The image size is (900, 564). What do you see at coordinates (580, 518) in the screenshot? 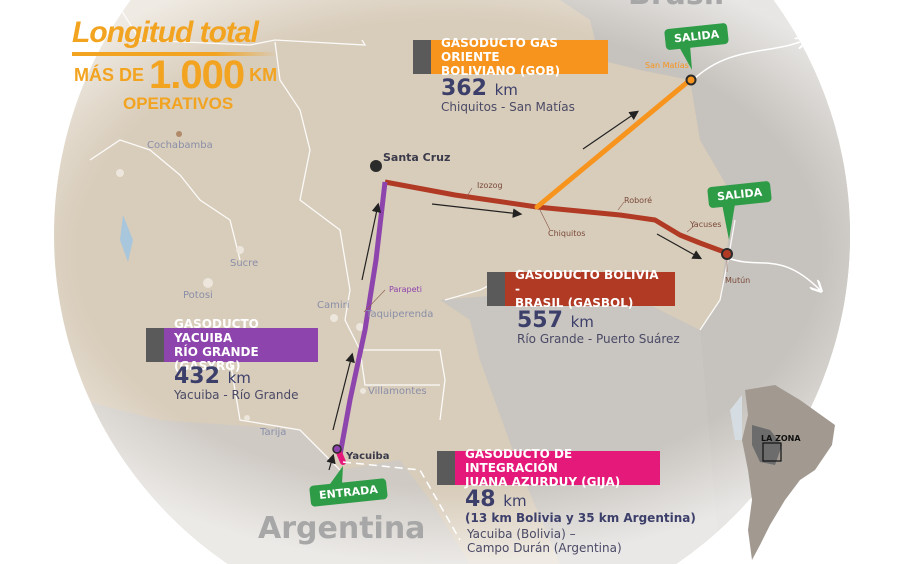
I see `gija-detail: (13 km Bolivia y 35 km Argentina)` at bounding box center [580, 518].